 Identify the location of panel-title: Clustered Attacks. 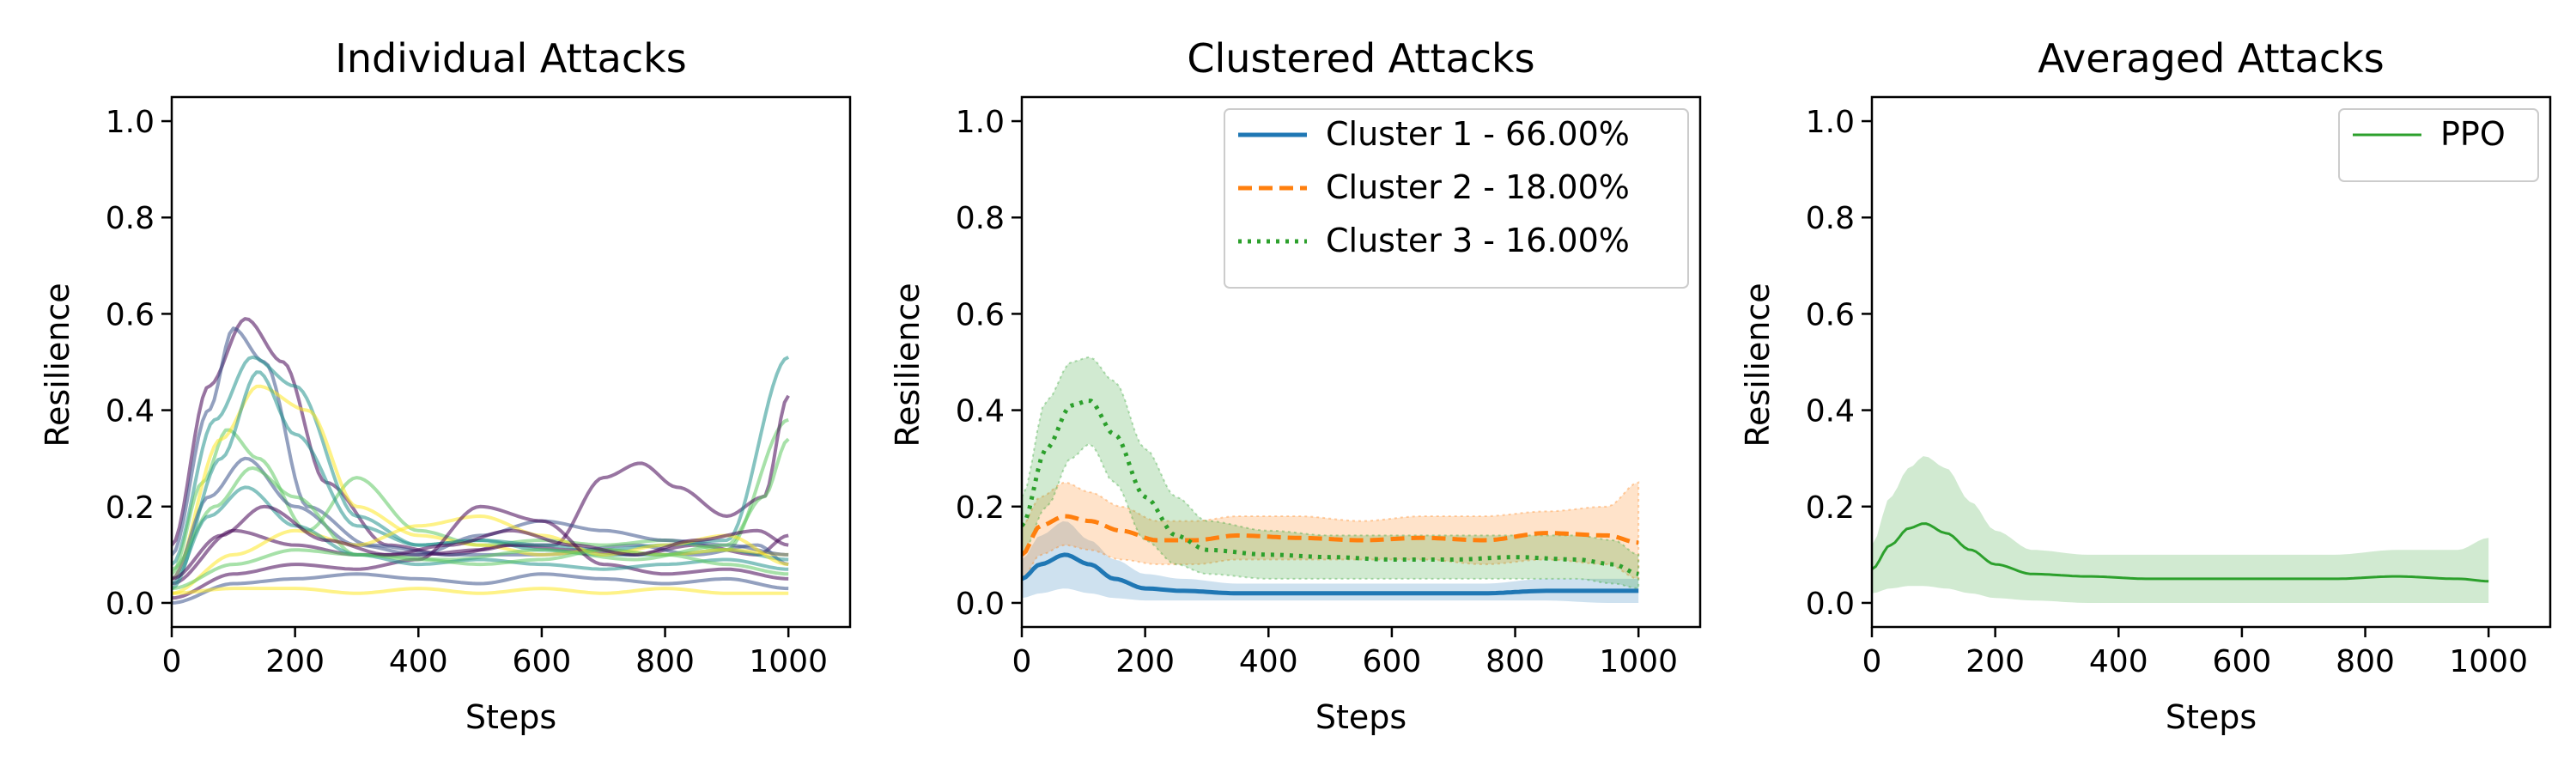
(1360, 58).